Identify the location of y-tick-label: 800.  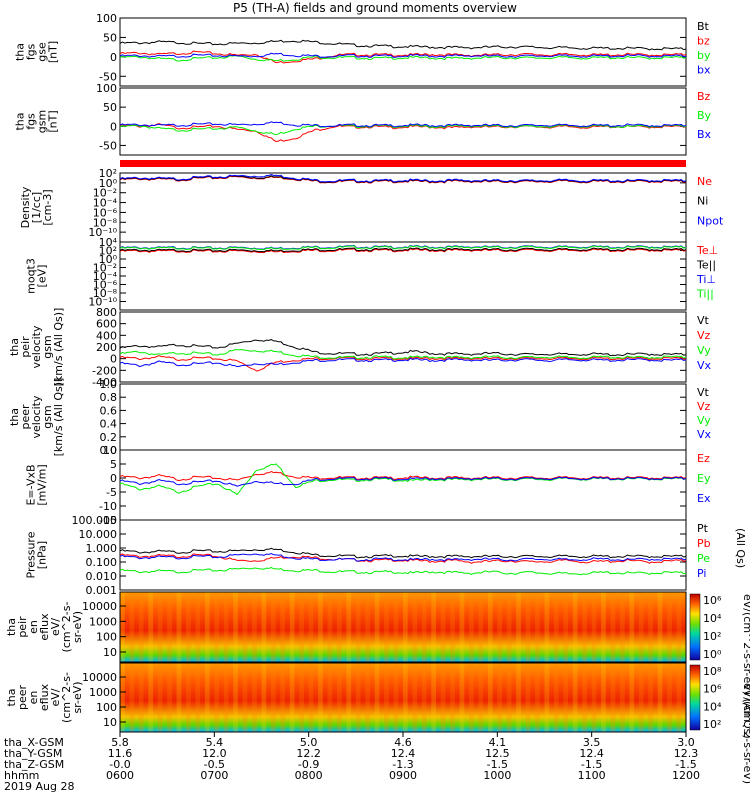
(106, 312).